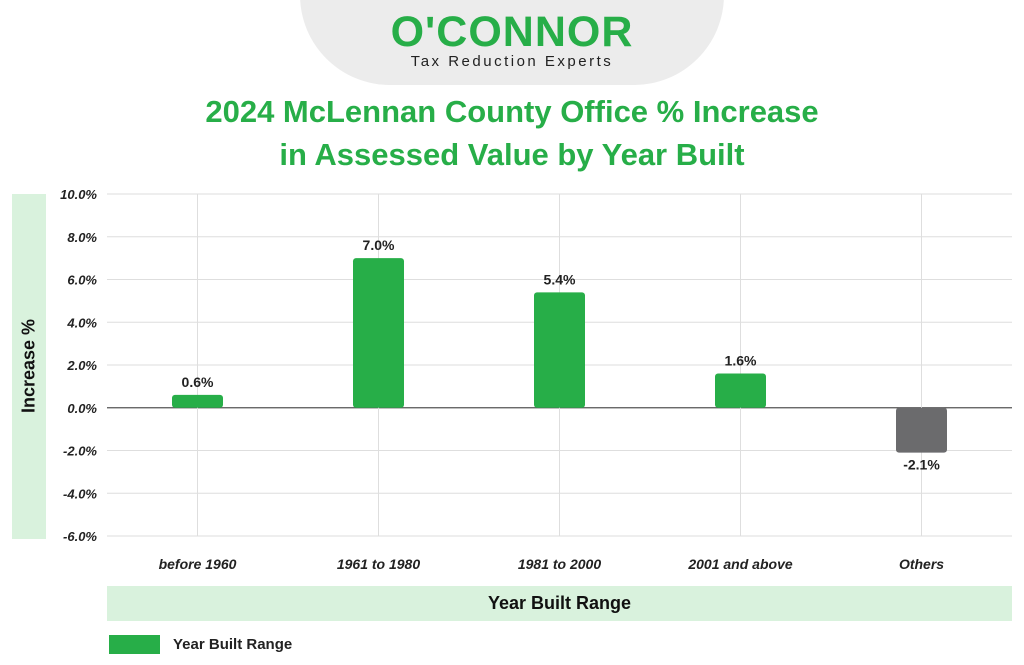  Describe the element at coordinates (921, 564) in the screenshot. I see `x-tick-label: Others` at that location.